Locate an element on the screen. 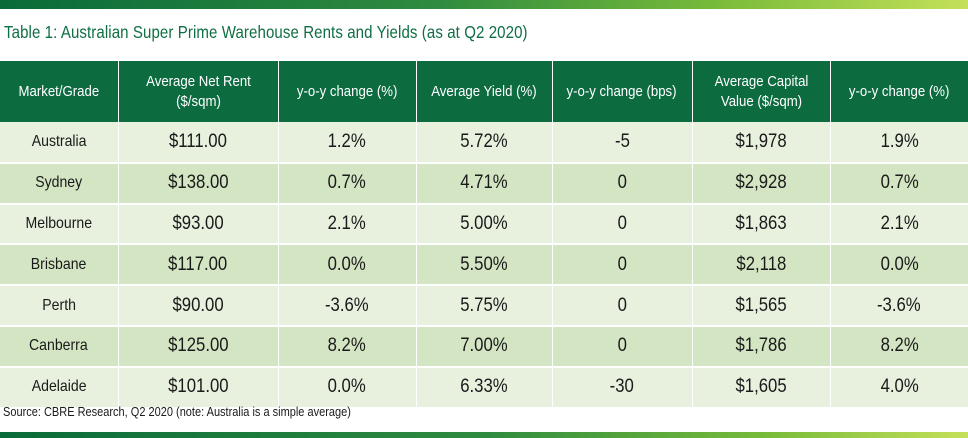 Image resolution: width=968 pixels, height=438 pixels. market-cell: Canberra is located at coordinates (59, 346).